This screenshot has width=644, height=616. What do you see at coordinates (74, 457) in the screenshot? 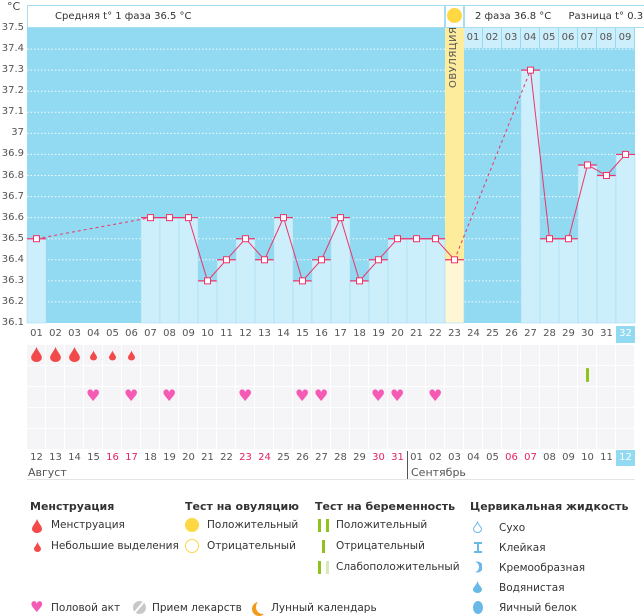
I see `calendar-date: 14` at bounding box center [74, 457].